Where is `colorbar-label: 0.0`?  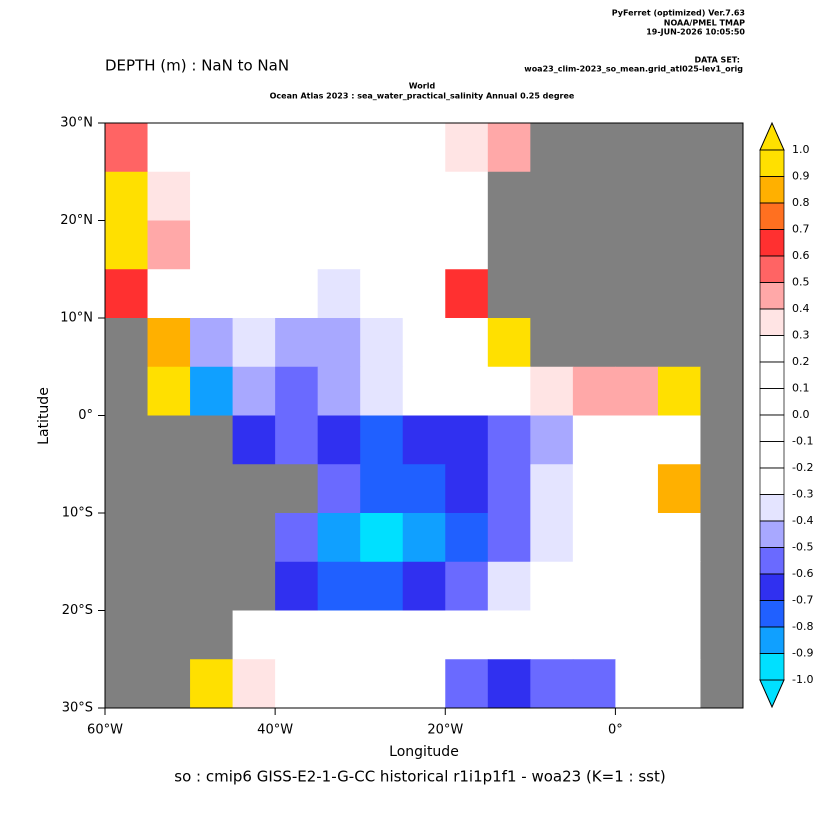 colorbar-label: 0.0 is located at coordinates (801, 414).